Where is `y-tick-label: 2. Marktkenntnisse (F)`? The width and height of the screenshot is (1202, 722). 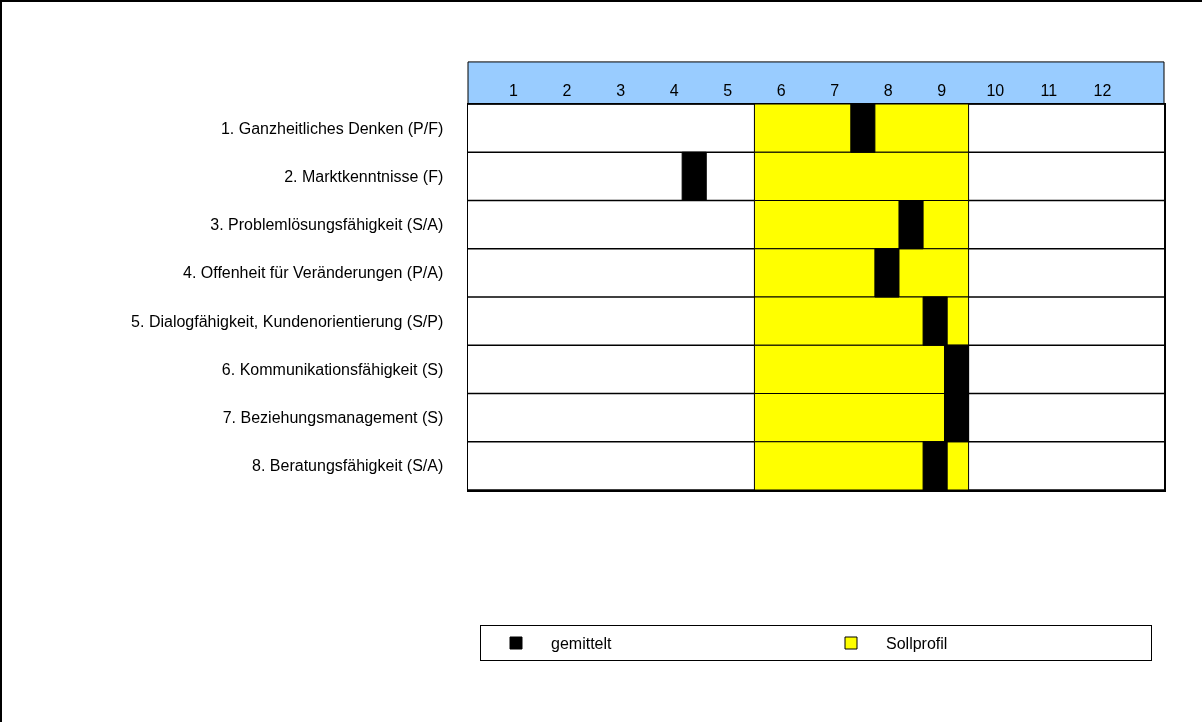 y-tick-label: 2. Marktkenntnisse (F) is located at coordinates (364, 176).